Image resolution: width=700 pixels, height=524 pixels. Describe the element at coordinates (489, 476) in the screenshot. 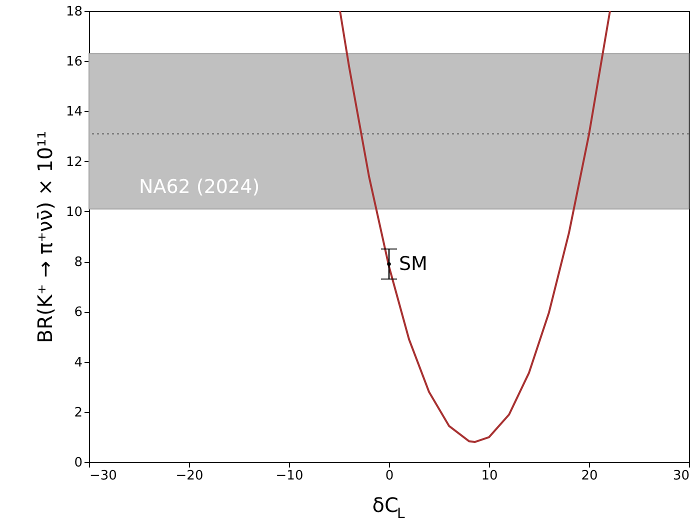

I see `x-tick-label: 10` at that location.